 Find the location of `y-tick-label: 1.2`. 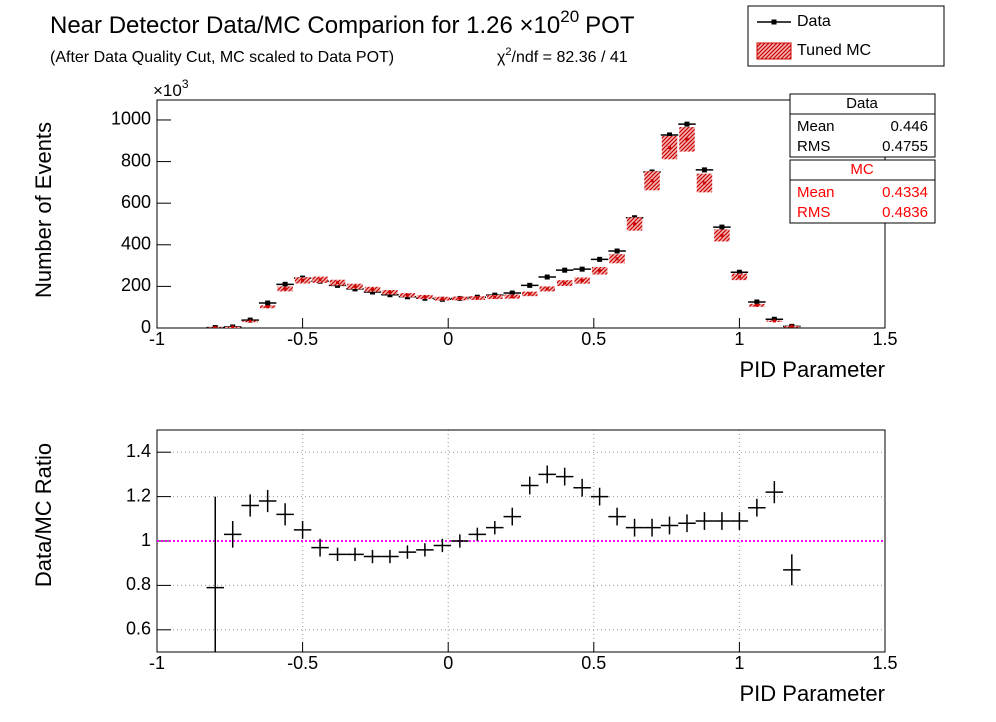

y-tick-label: 1.2 is located at coordinates (138, 495).